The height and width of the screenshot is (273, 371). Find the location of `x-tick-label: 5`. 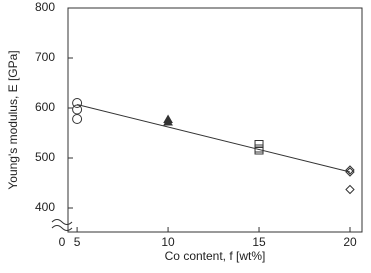

x-tick-label: 5 is located at coordinates (77, 242).